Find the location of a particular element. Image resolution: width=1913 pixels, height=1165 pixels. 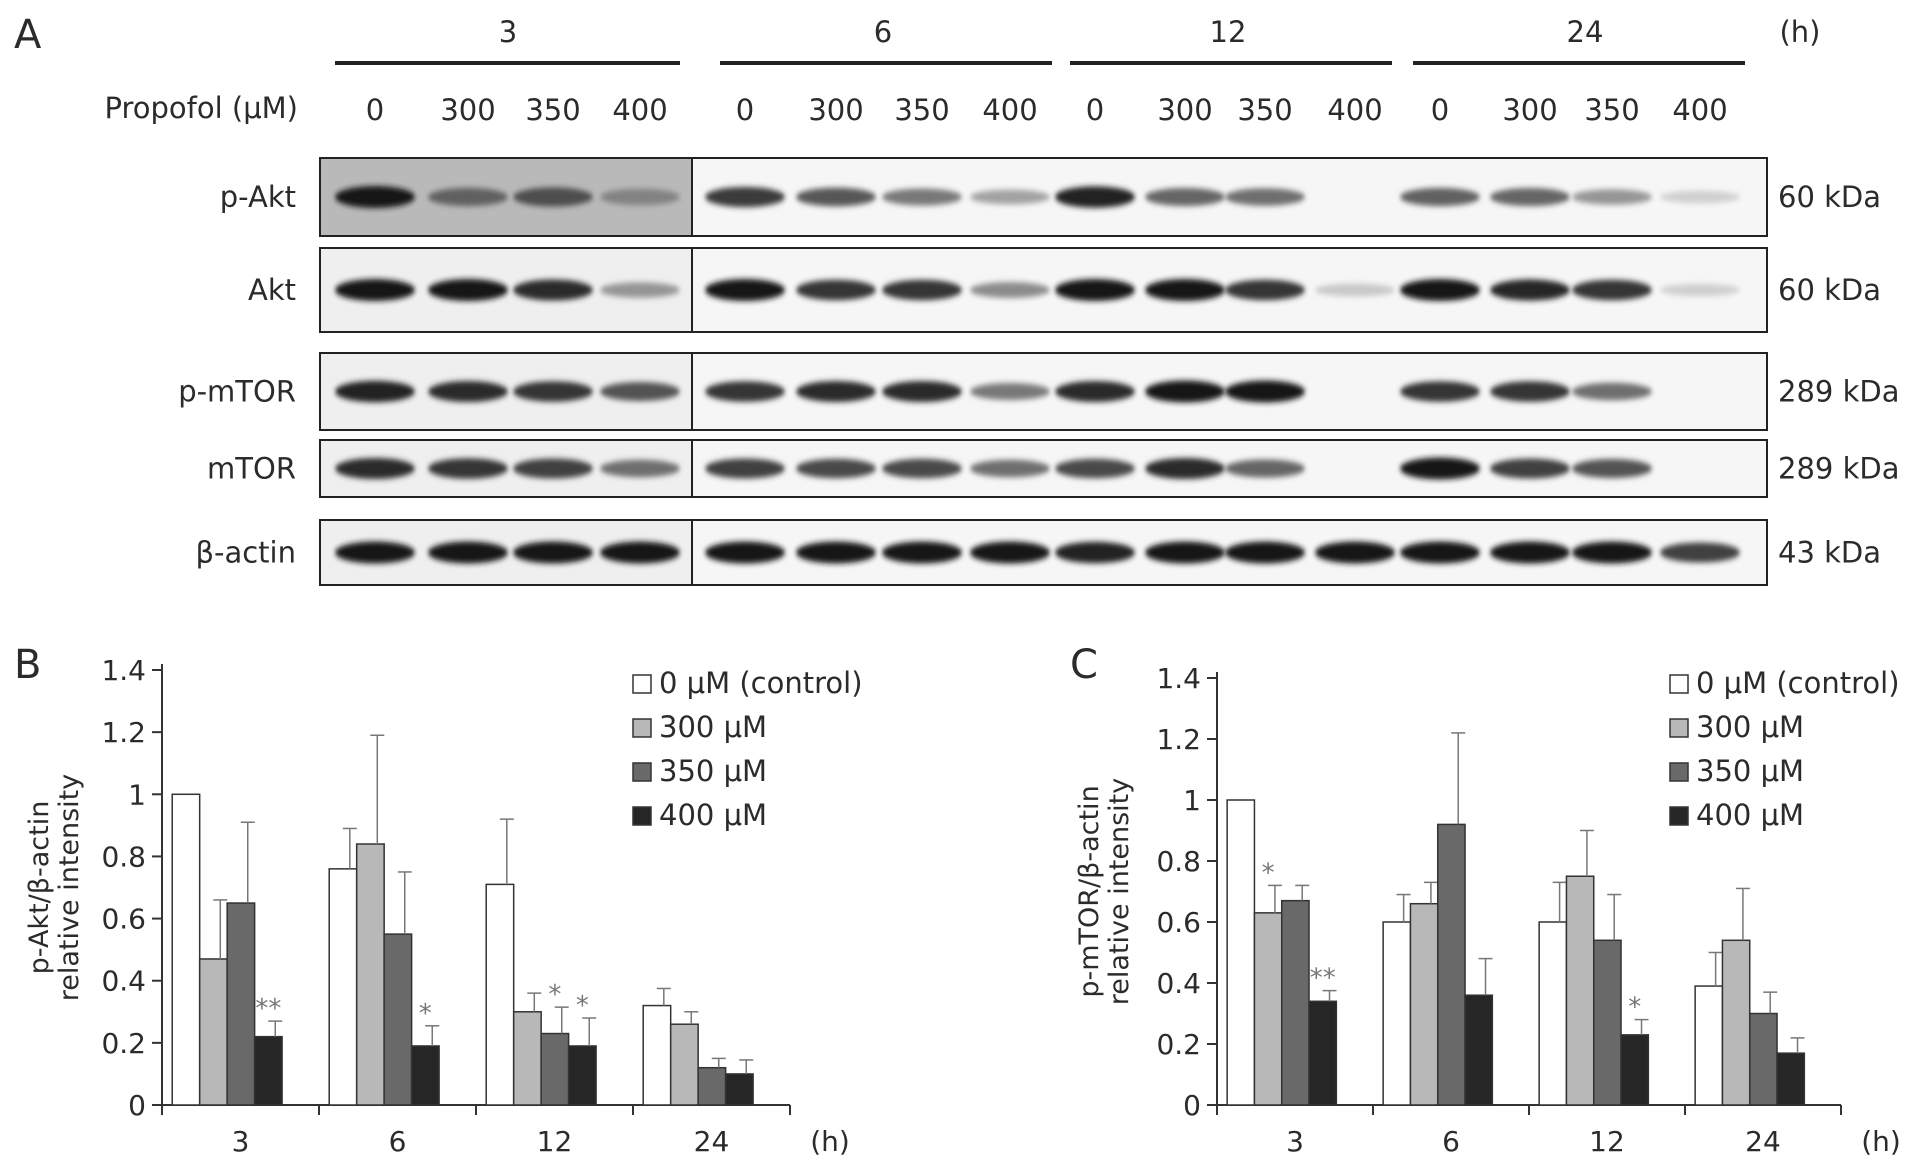

lane-concentration: 300 is located at coordinates (1184, 110).